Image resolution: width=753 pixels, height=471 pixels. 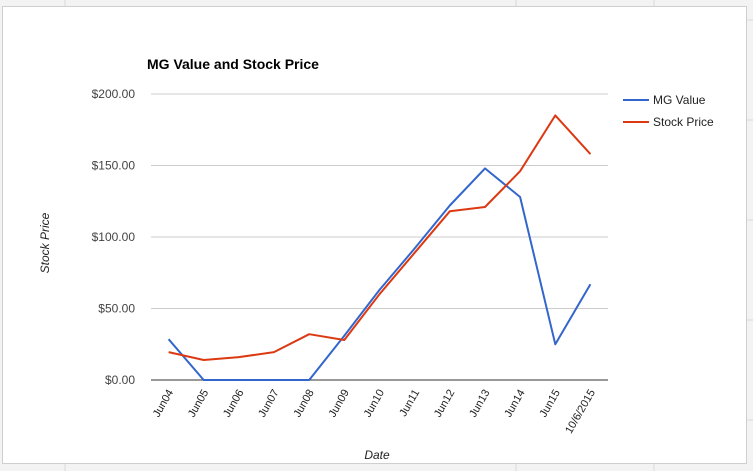 What do you see at coordinates (374, 404) in the screenshot?
I see `x-tick-label: Jun10` at bounding box center [374, 404].